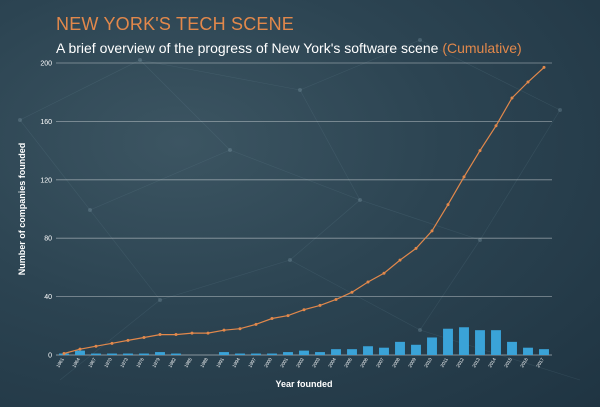 The image size is (600, 407). What do you see at coordinates (112, 343) in the screenshot?
I see `point-1970` at bounding box center [112, 343].